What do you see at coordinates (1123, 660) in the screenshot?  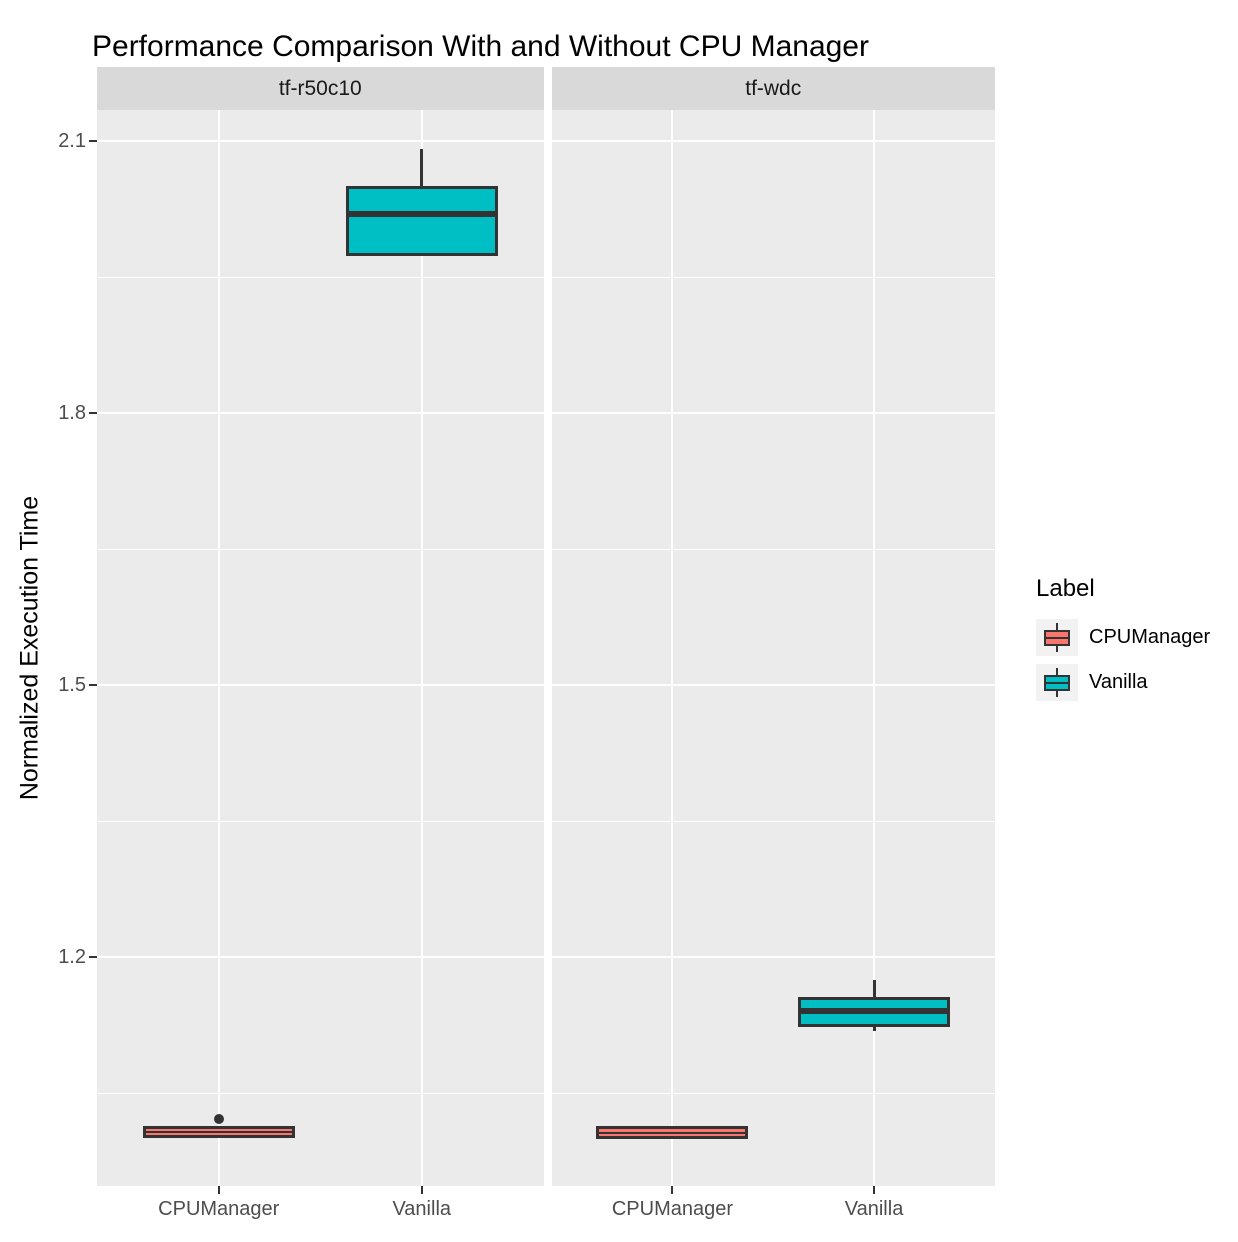 I see `legend-entries: CPUManager Vanilla` at bounding box center [1123, 660].